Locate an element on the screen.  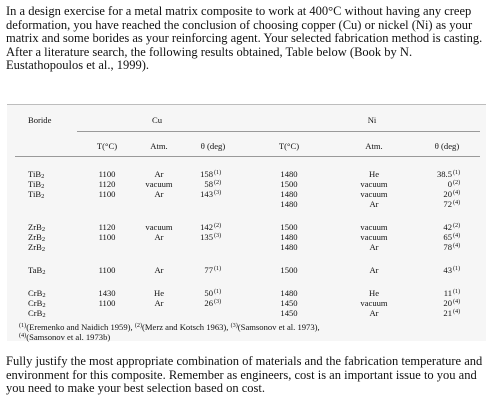
reference-2: (2)(Merz and Kotsch 1963), is located at coordinates (182, 327).